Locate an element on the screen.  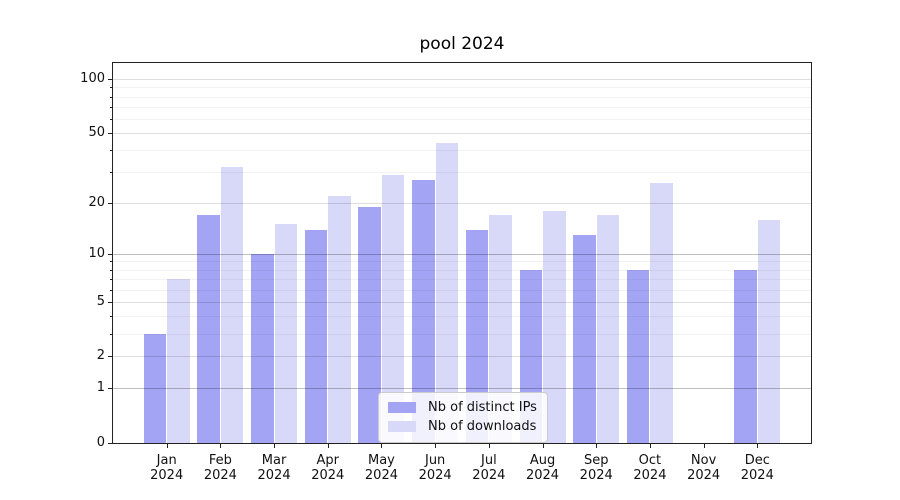
y-axis-tick-label: 2 is located at coordinates (100, 355).